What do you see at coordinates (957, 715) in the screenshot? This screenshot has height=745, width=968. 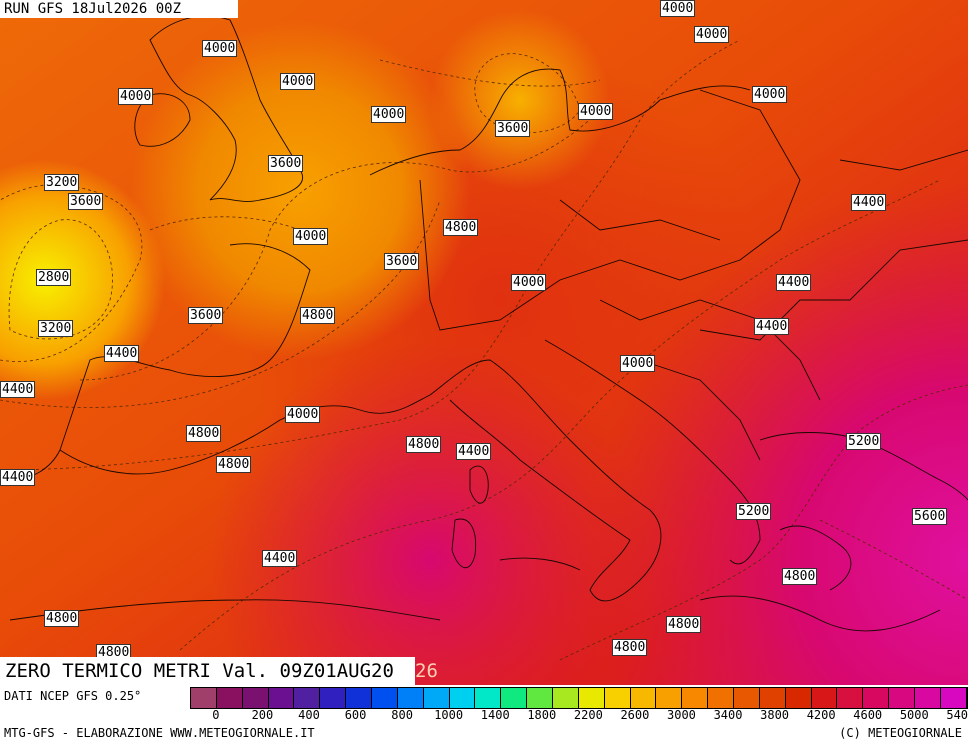 I see `scale-tick-label: 5400` at bounding box center [957, 715].